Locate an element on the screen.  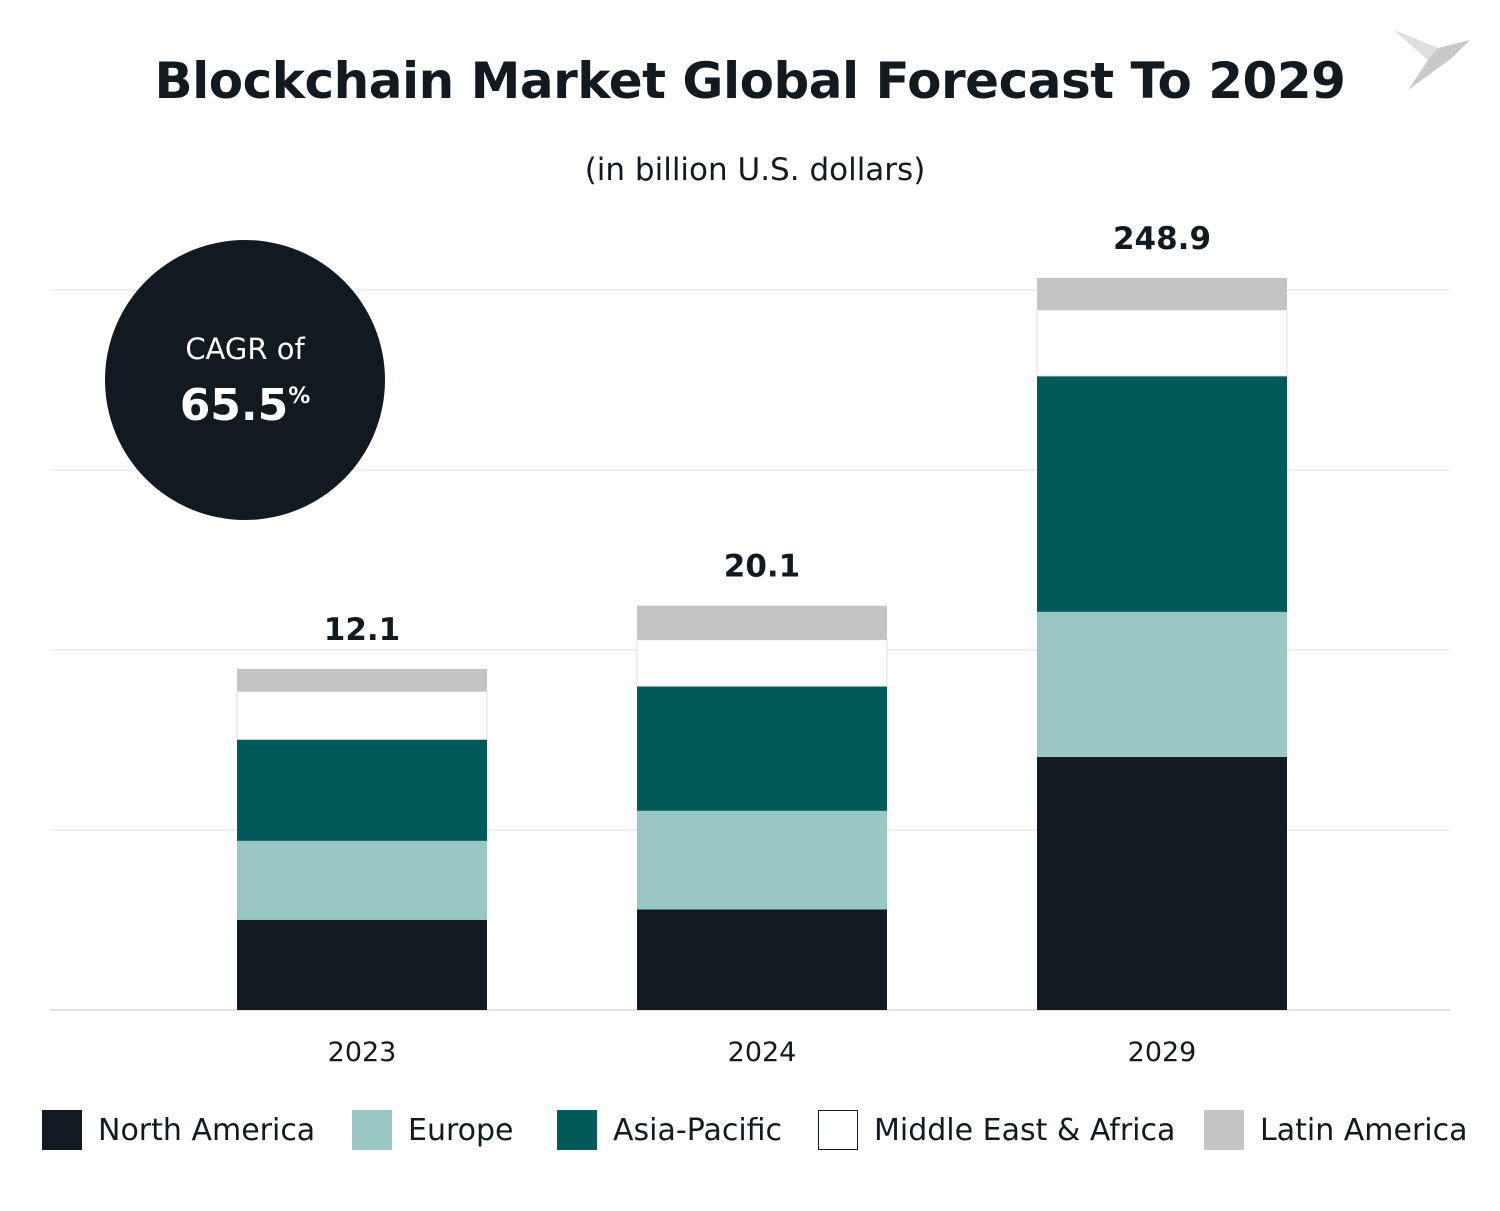
bar-segment-2029-europe is located at coordinates (1162, 684).